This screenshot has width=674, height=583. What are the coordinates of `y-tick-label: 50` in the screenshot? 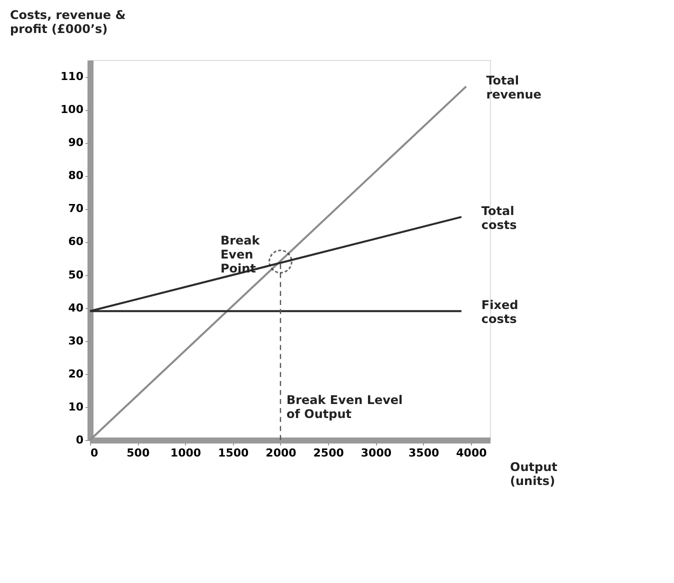 It's located at (76, 275).